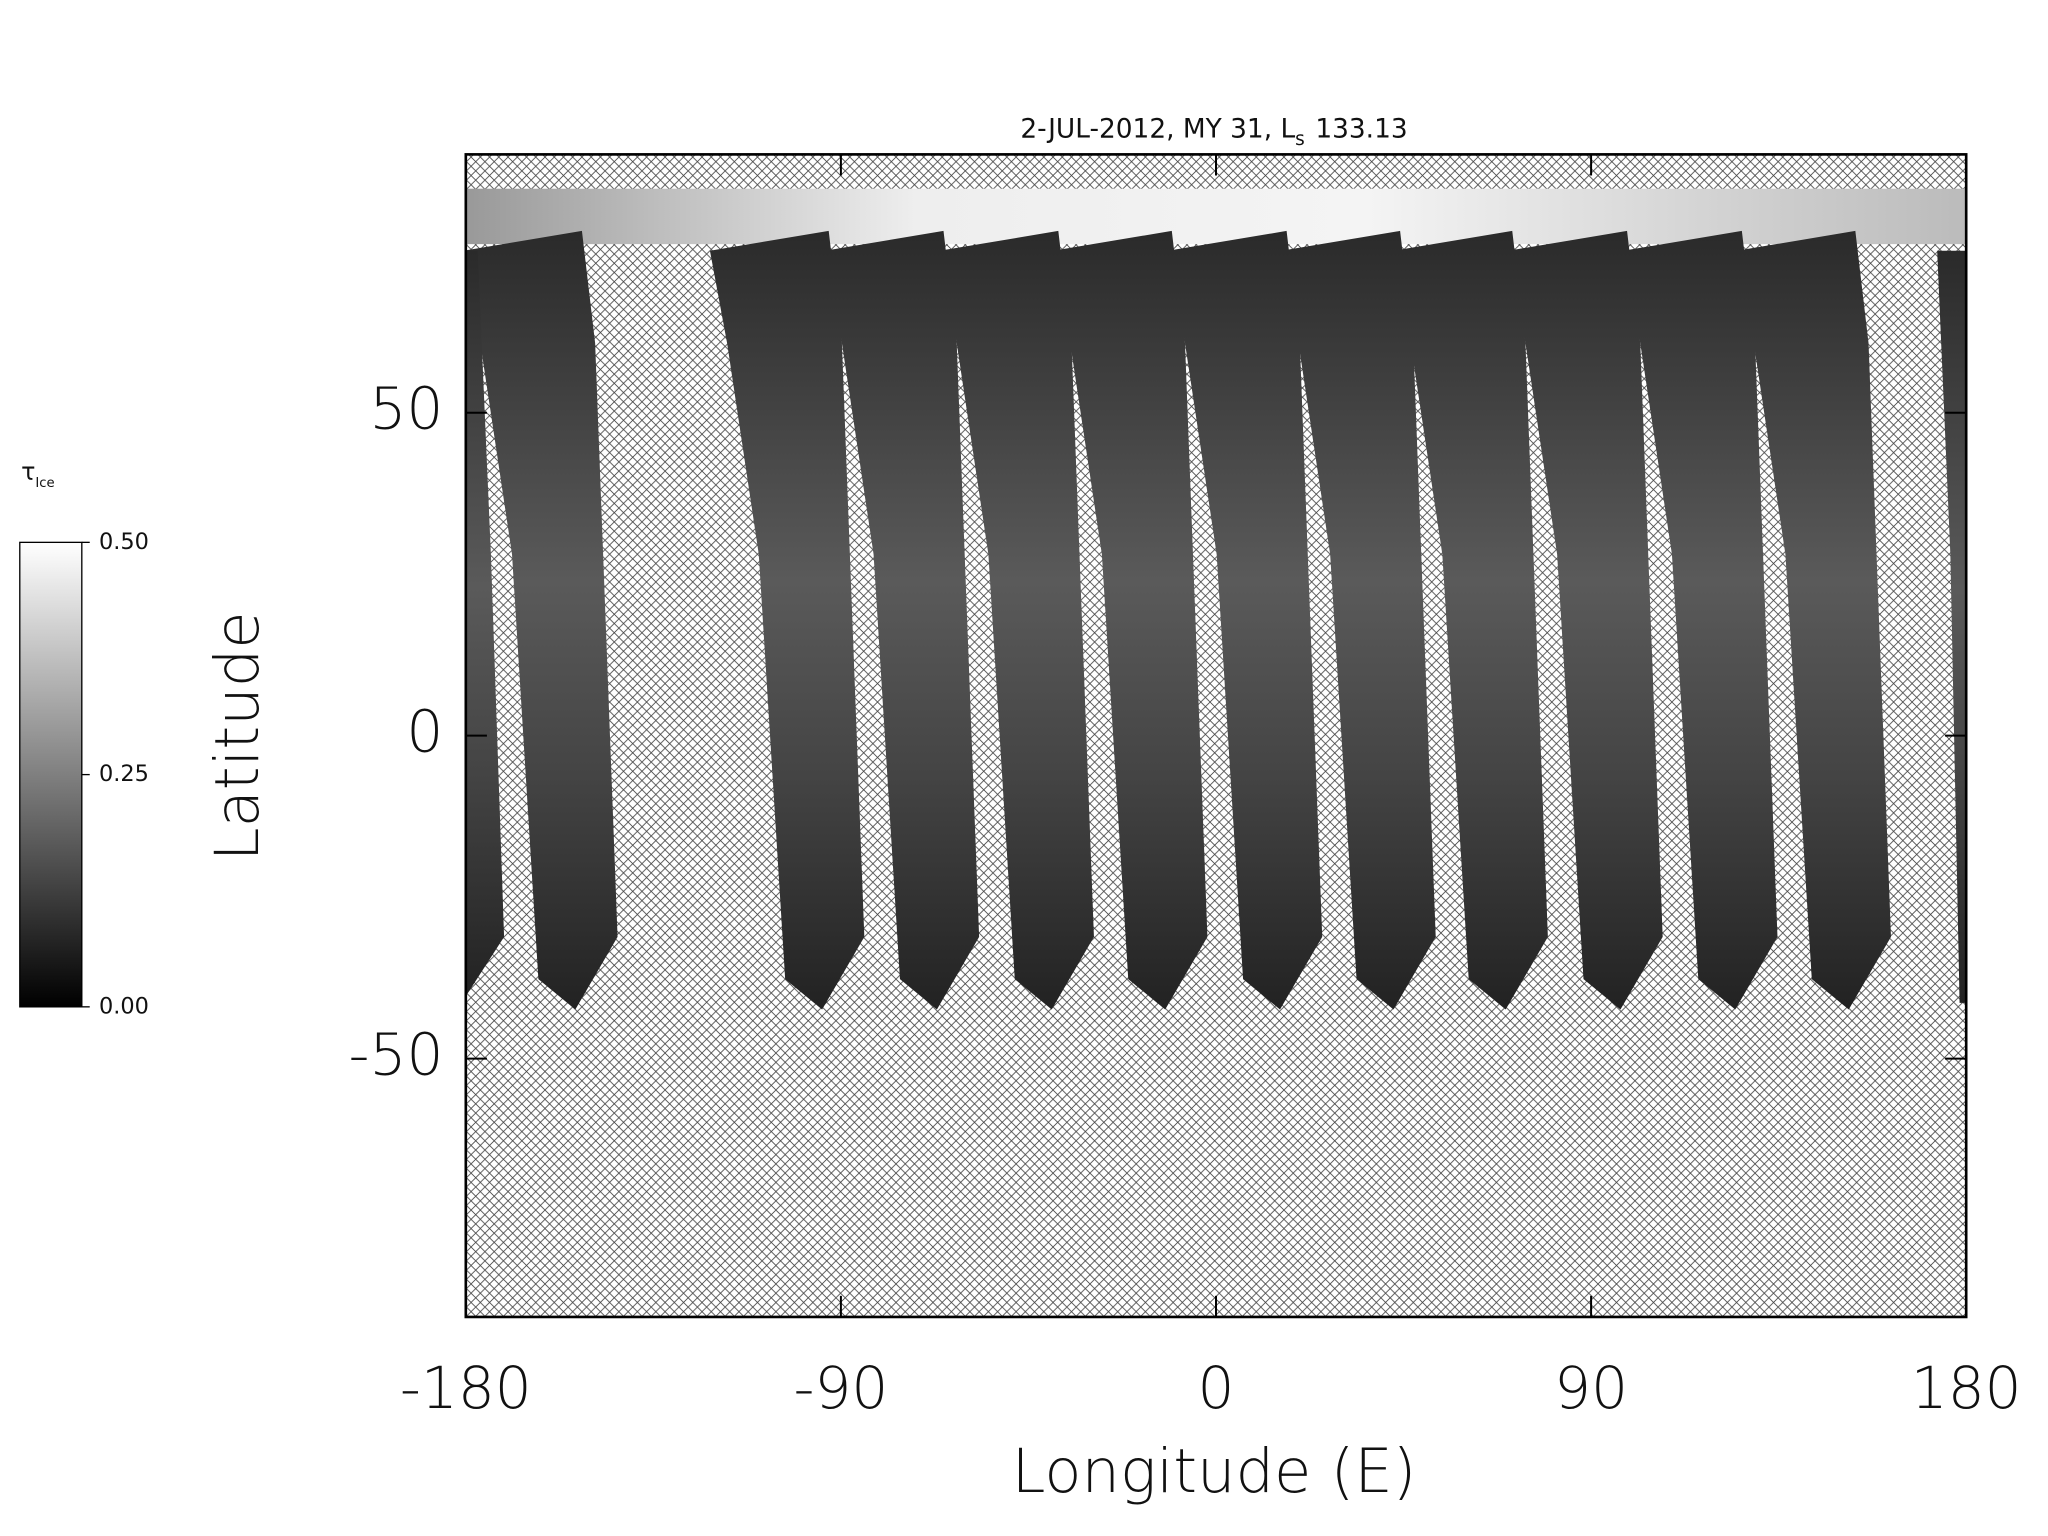 The width and height of the screenshot is (2048, 1536). I want to click on x-tick-label: 0, so click(1216, 1388).